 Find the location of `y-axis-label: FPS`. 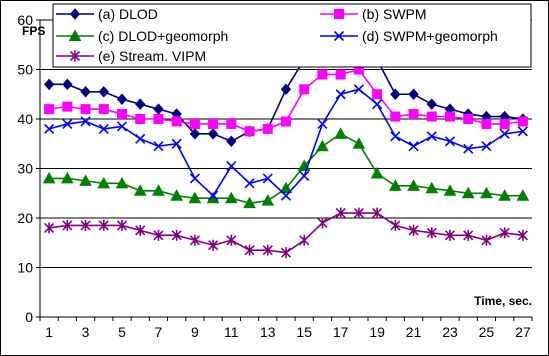

y-axis-label: FPS is located at coordinates (33, 31).